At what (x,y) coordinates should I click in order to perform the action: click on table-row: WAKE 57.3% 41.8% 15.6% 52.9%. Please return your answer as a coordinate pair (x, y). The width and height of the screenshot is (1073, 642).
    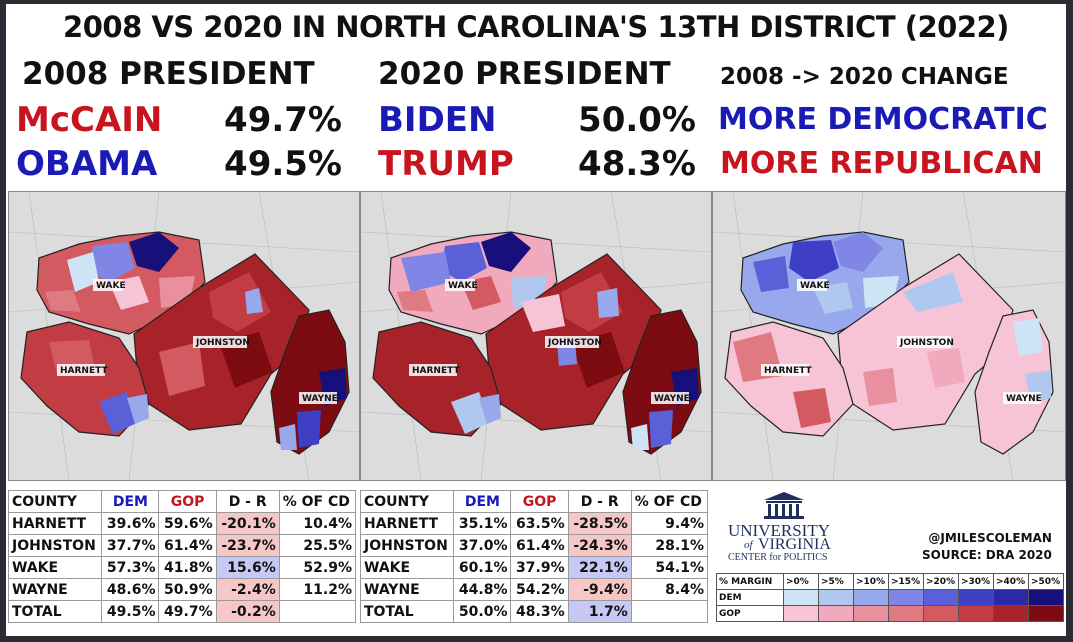
    Looking at the image, I should click on (182, 567).